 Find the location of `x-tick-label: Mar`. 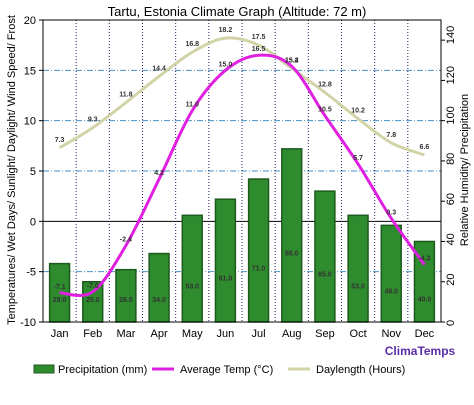

x-tick-label: Mar is located at coordinates (125, 334).